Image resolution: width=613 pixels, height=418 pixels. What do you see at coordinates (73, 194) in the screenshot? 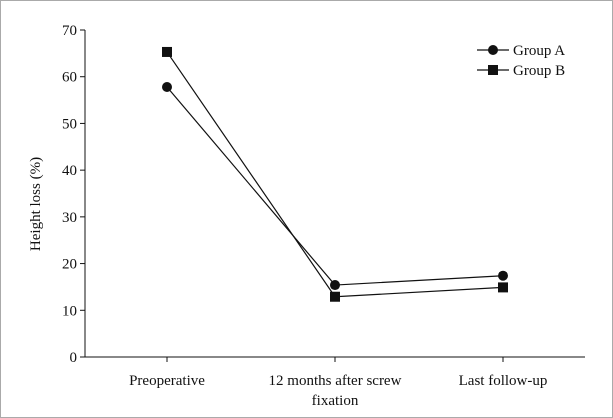
I see `y-ticks: 0 10 20 30 40 50 60 70` at bounding box center [73, 194].